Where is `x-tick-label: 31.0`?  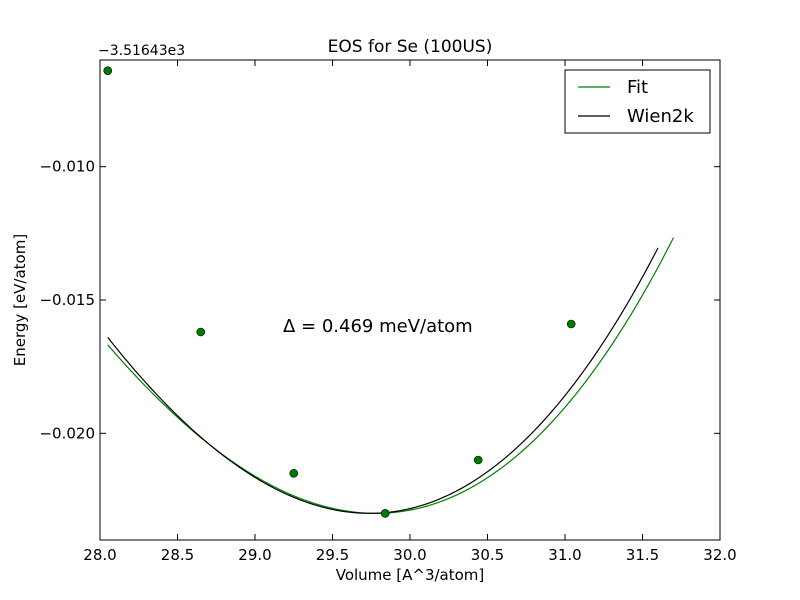 x-tick-label: 31.0 is located at coordinates (564, 555).